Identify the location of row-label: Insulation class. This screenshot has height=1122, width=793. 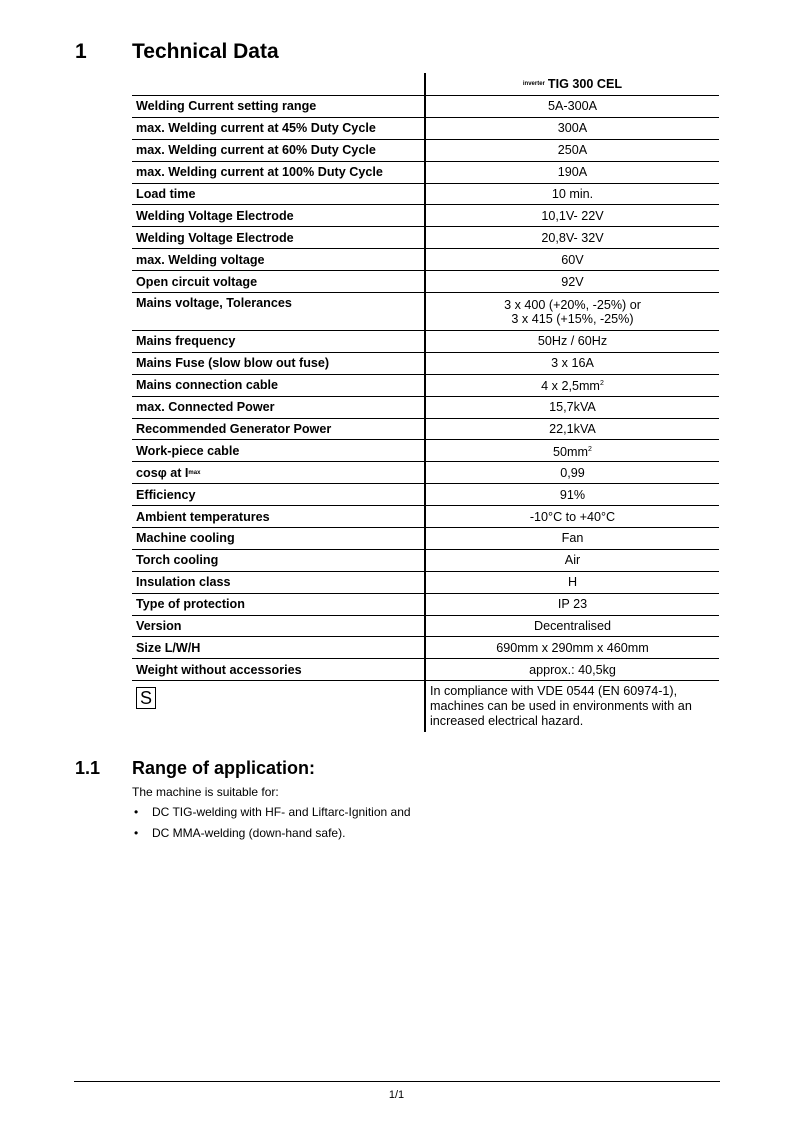
(183, 582).